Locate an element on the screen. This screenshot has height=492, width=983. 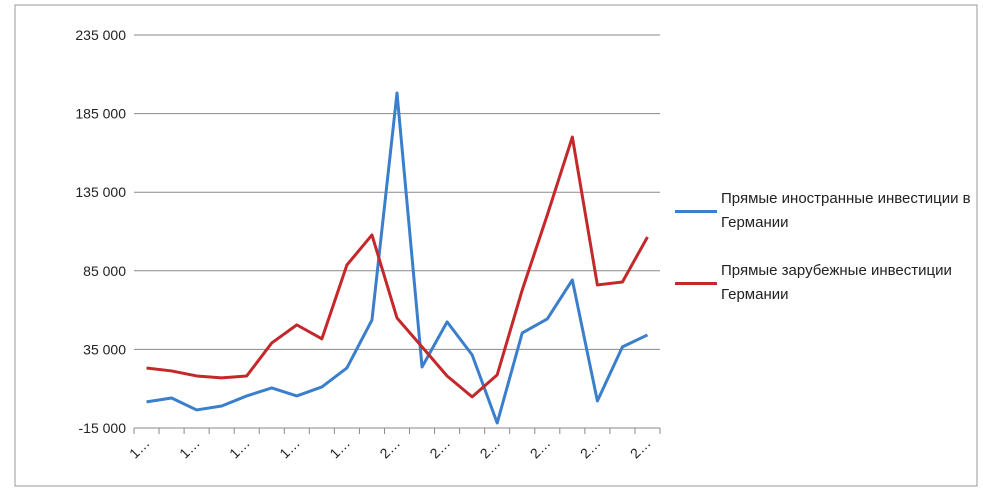
y-tick-label: 235 000 is located at coordinates (100, 35).